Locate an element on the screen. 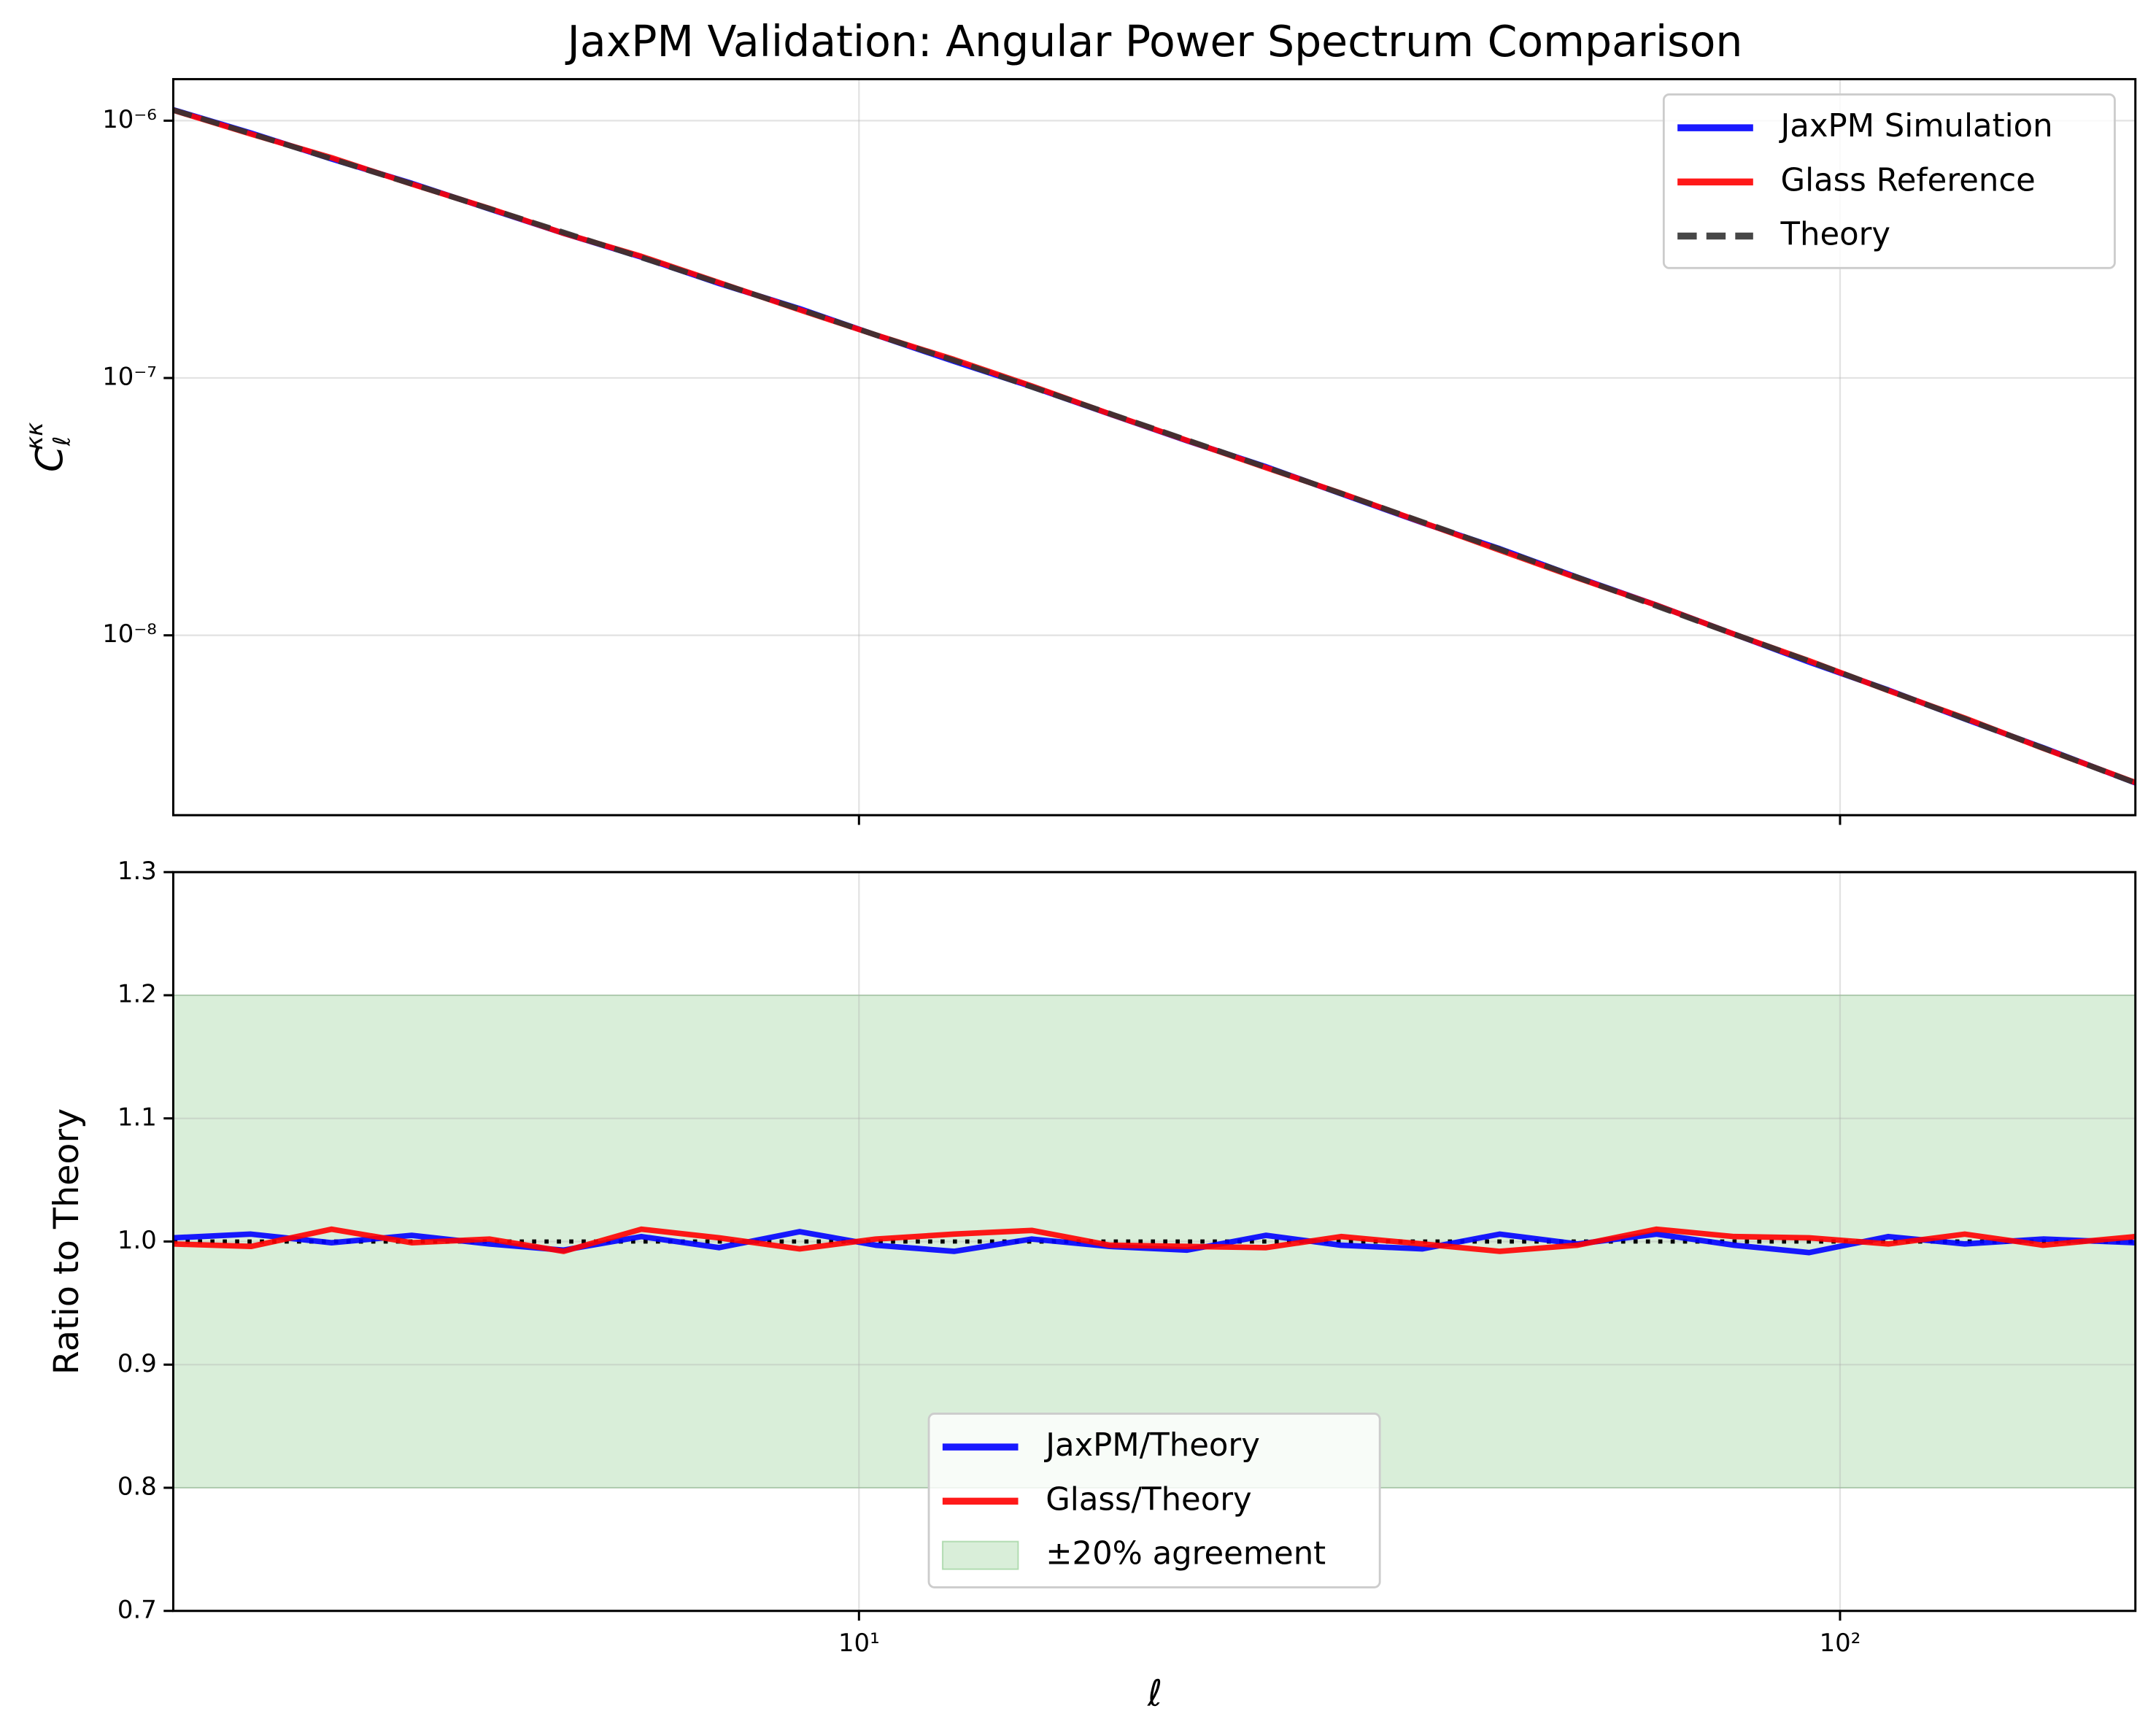 The width and height of the screenshot is (2156, 1722). legend-label: Theory is located at coordinates (1835, 234).